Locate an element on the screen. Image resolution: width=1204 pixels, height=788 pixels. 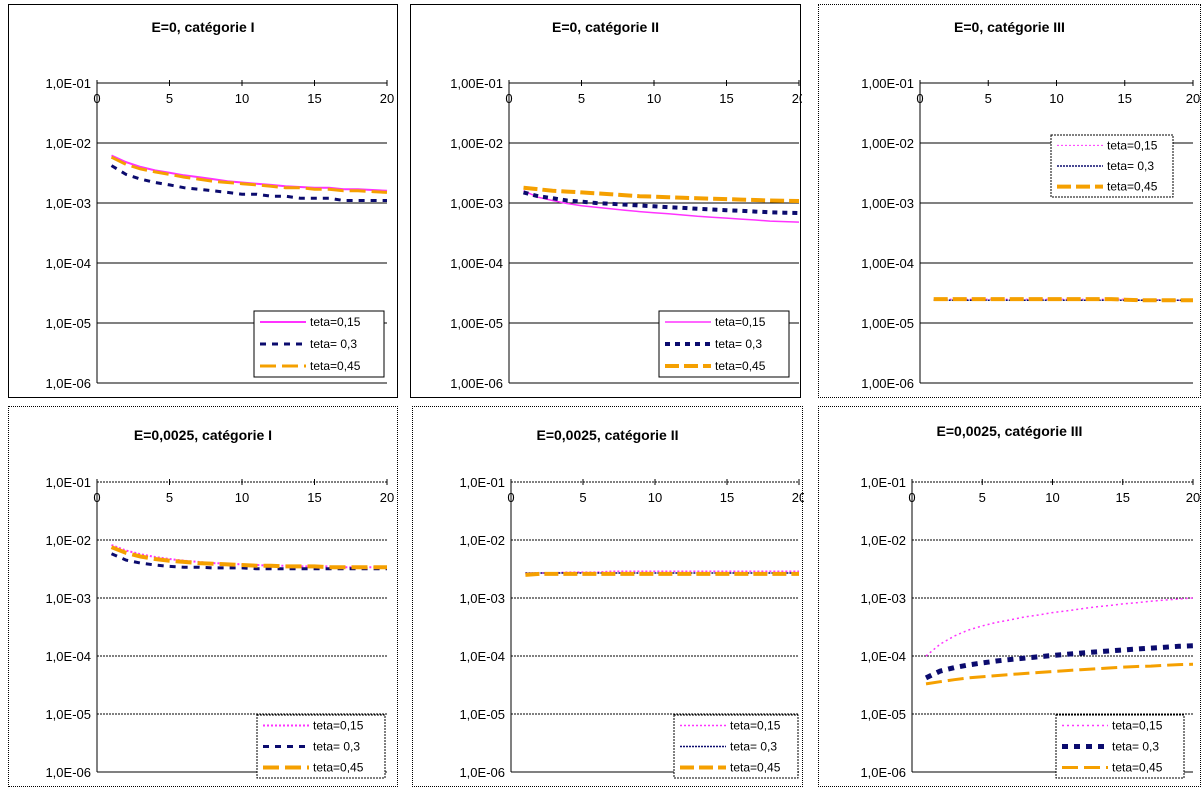
chart-title: E=0, catégorie I is located at coordinates (203, 27).